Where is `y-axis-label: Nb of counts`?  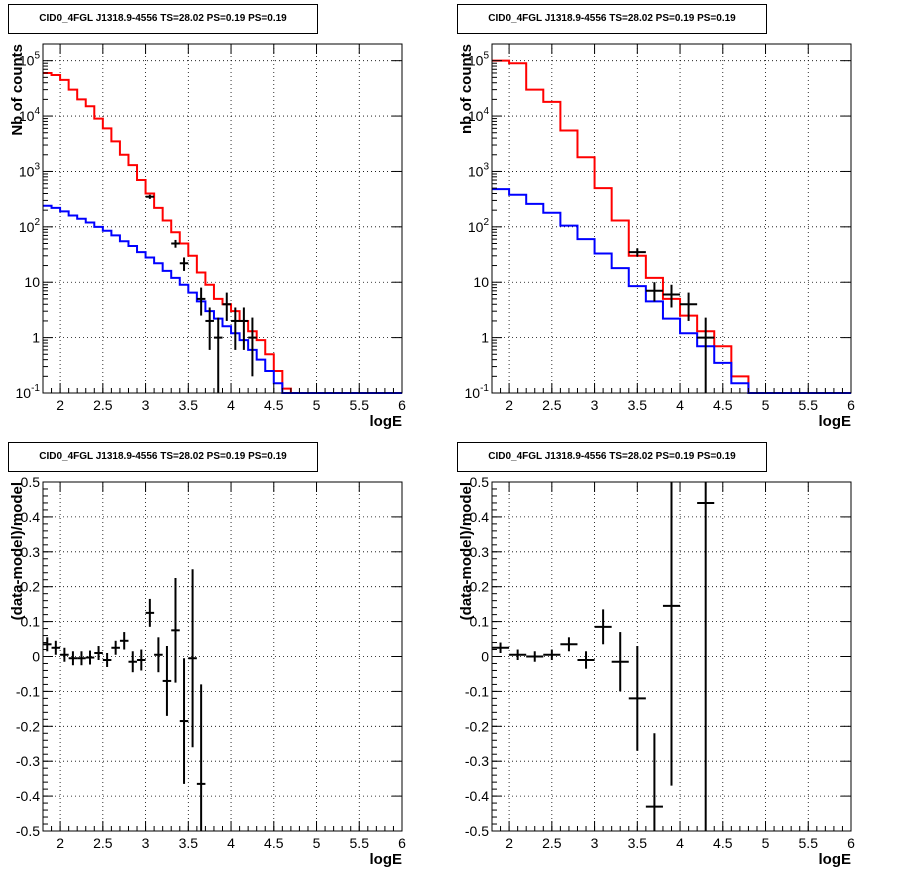
y-axis-label: Nb of counts is located at coordinates (17, 90).